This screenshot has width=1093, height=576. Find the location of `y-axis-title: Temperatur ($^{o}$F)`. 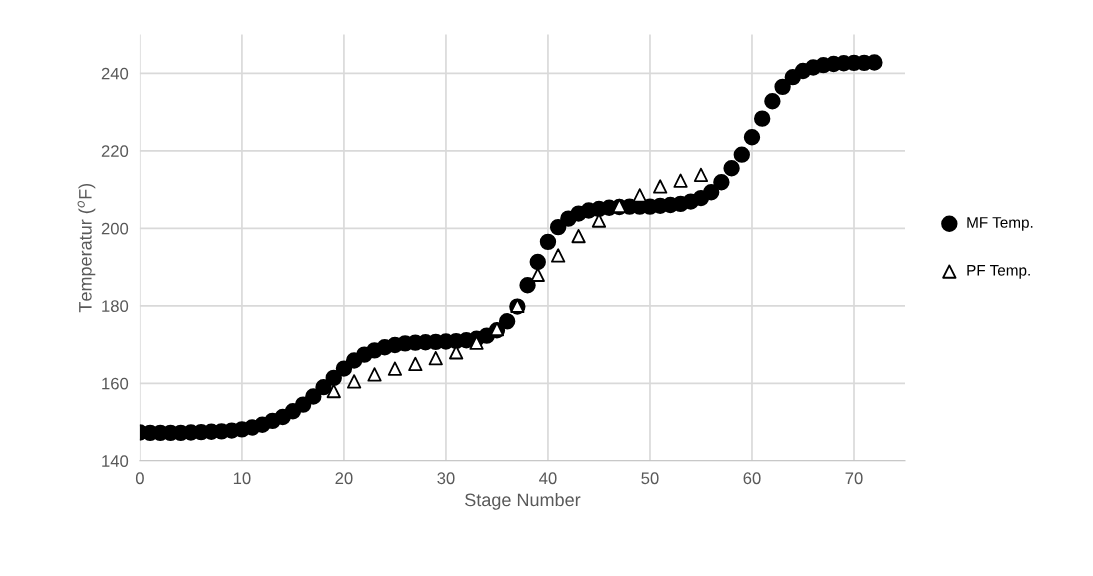

y-axis-title: Temperatur ($^{o}$F) is located at coordinates (86, 248).